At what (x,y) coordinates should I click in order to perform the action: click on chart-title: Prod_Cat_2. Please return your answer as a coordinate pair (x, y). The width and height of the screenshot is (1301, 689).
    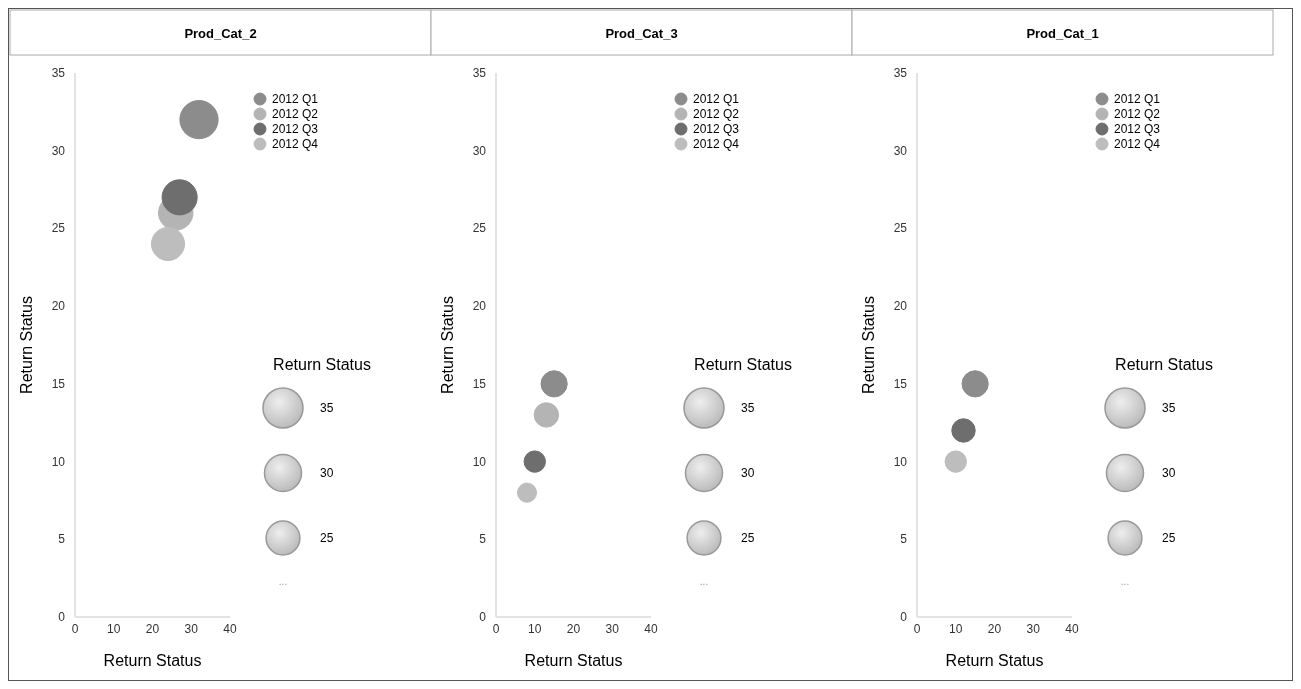
    Looking at the image, I should click on (220, 33).